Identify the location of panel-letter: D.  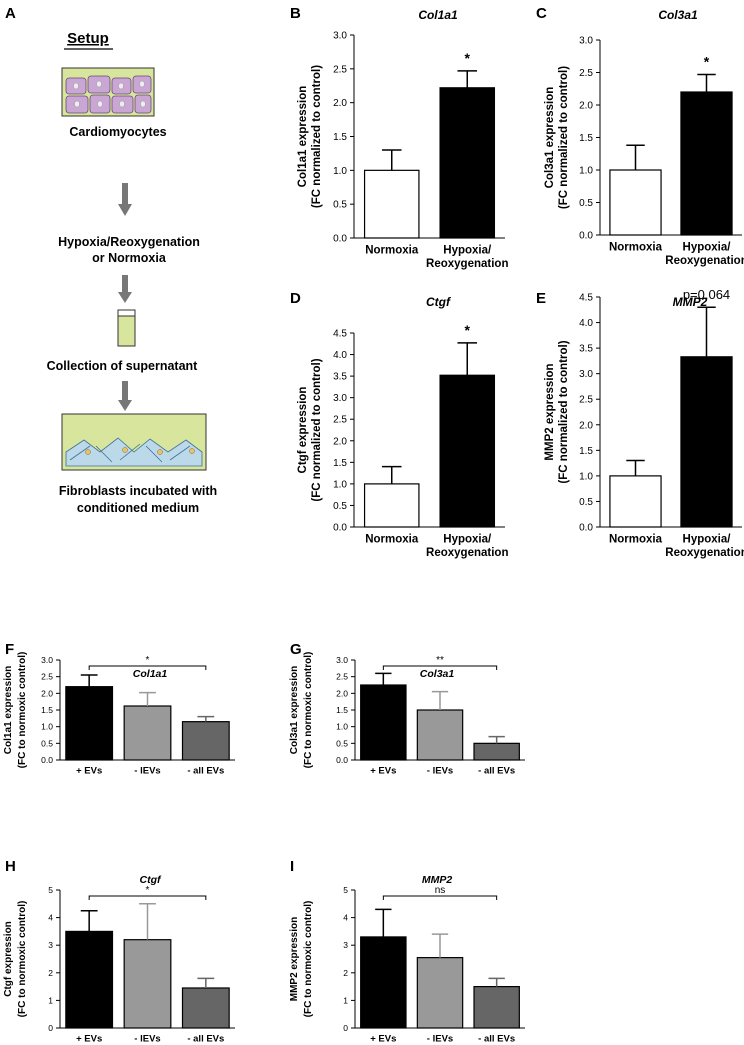
(295, 298).